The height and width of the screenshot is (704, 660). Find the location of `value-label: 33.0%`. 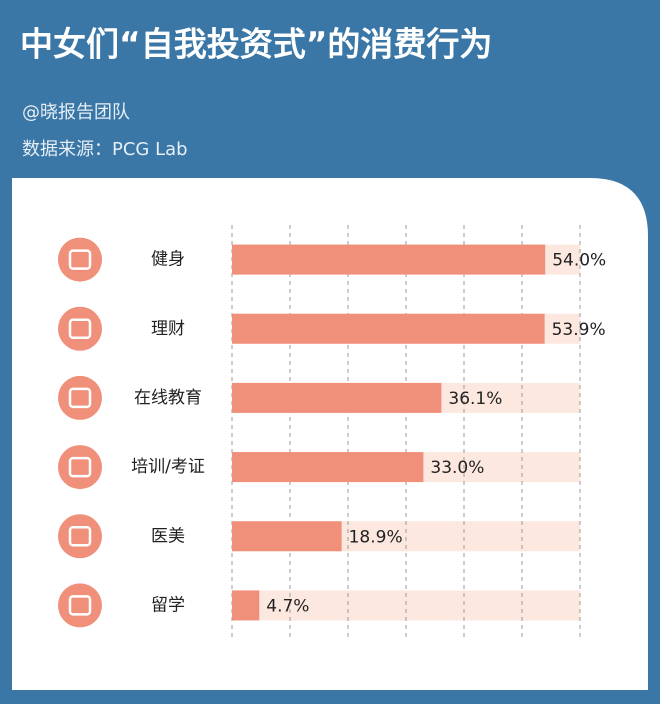

value-label: 33.0% is located at coordinates (457, 468).